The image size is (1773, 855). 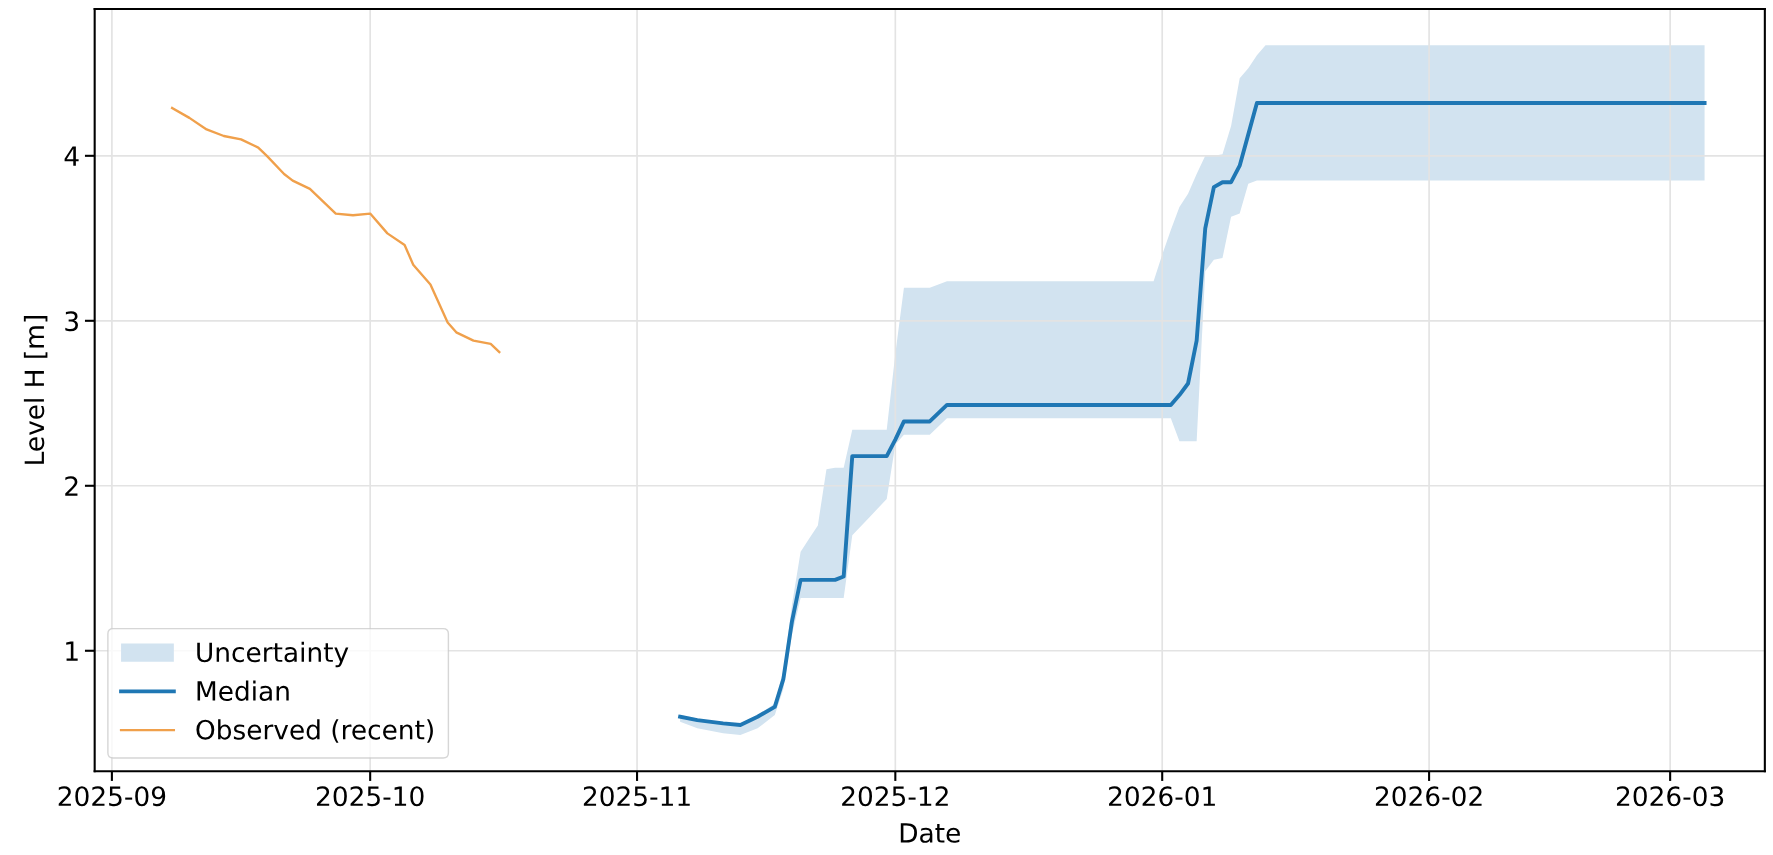 What do you see at coordinates (35, 390) in the screenshot?
I see `y-axis-title: Level H [m]` at bounding box center [35, 390].